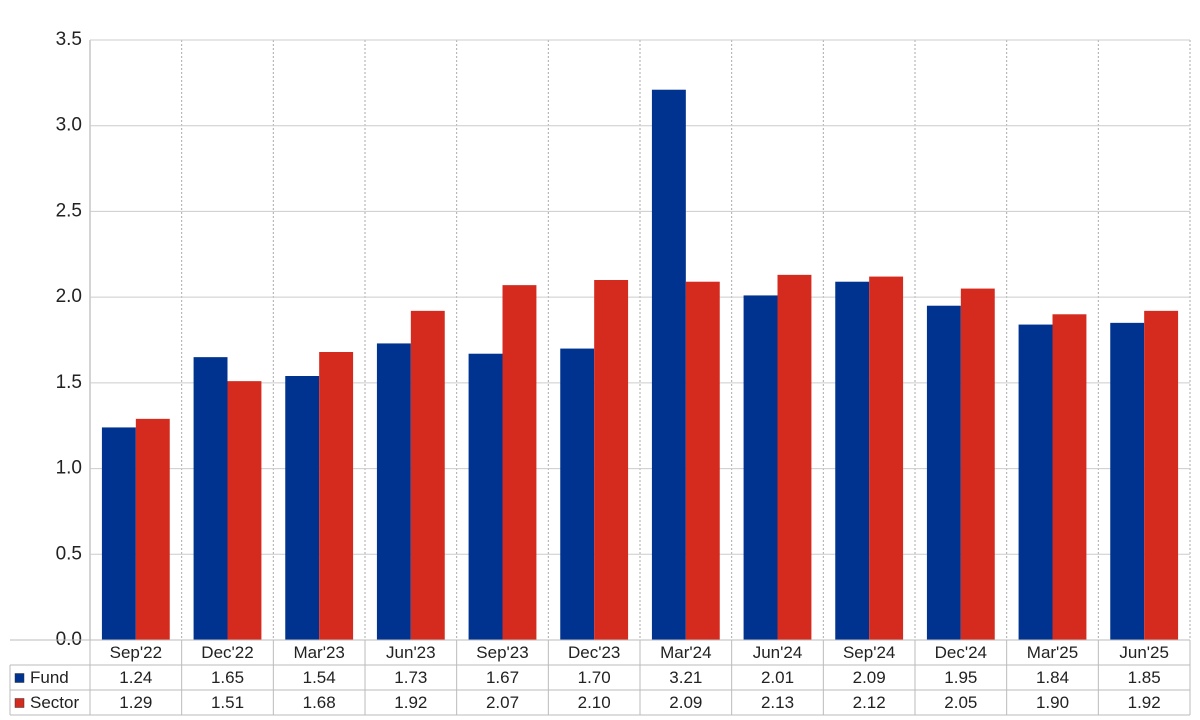 Image resolution: width=1200 pixels, height=720 pixels. I want to click on data-label: 1.95, so click(960, 677).